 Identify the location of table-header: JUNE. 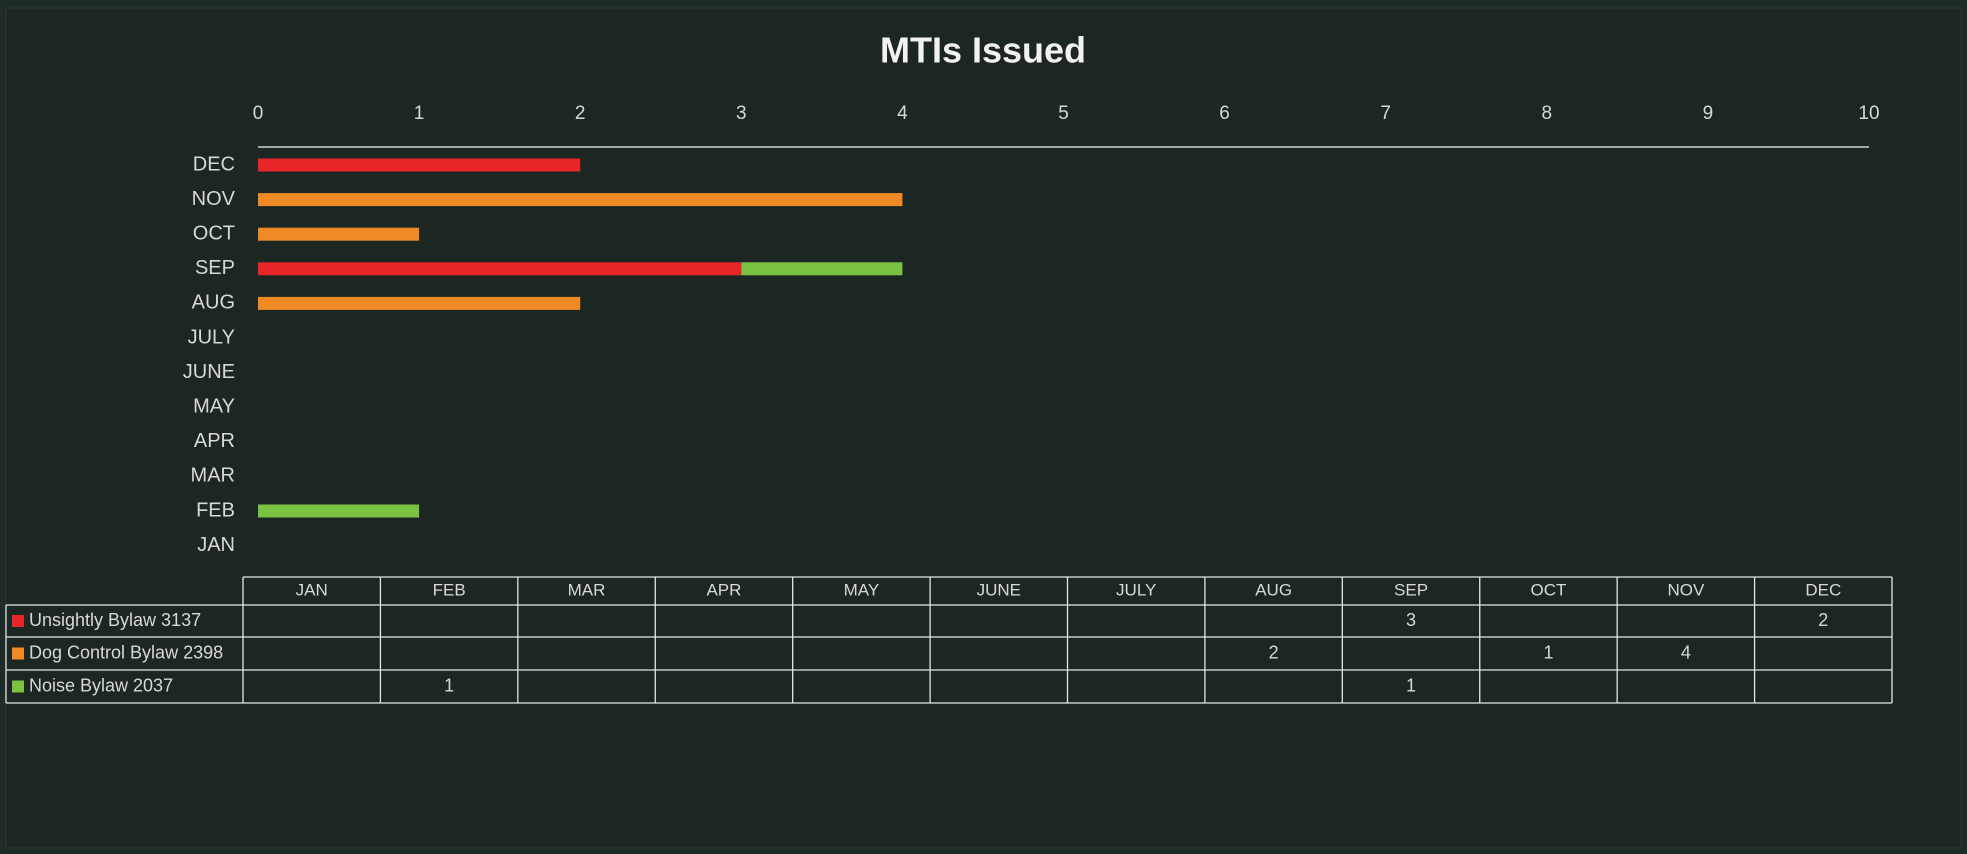
(999, 589).